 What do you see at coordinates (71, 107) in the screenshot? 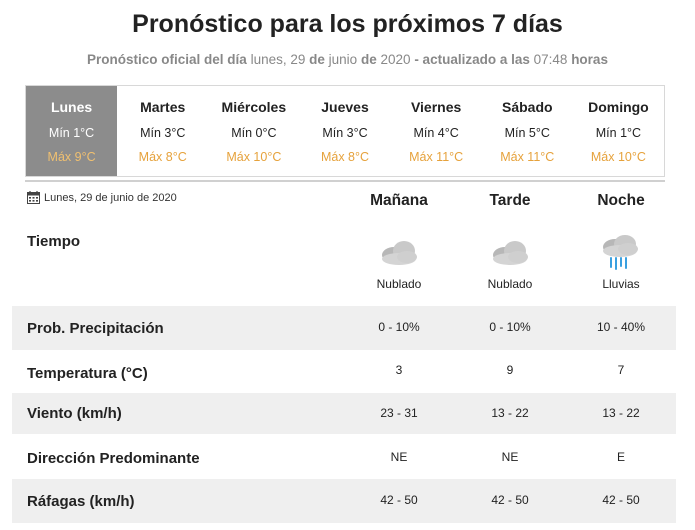
I see `day-name: Lunes` at bounding box center [71, 107].